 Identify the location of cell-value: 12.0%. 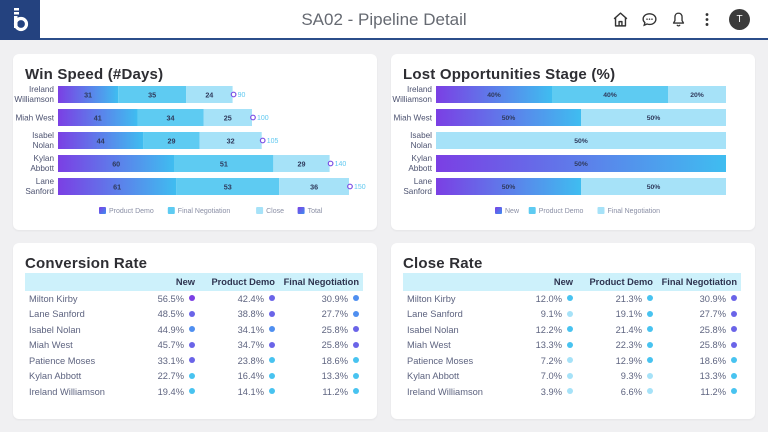
(548, 298).